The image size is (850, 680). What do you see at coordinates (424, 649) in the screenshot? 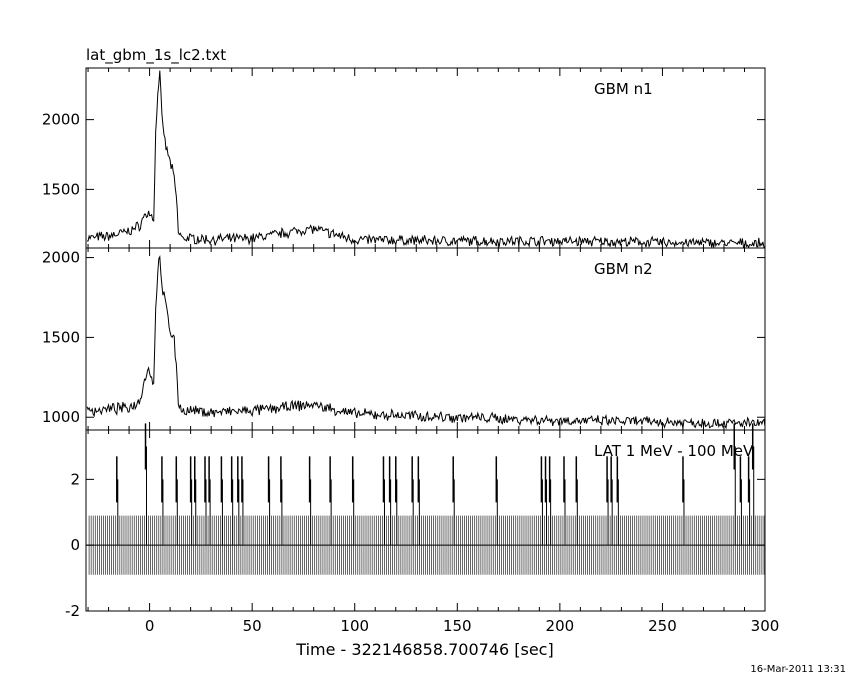
I see `x-axis-label: Time - 322146858.700746 [sec]` at bounding box center [424, 649].